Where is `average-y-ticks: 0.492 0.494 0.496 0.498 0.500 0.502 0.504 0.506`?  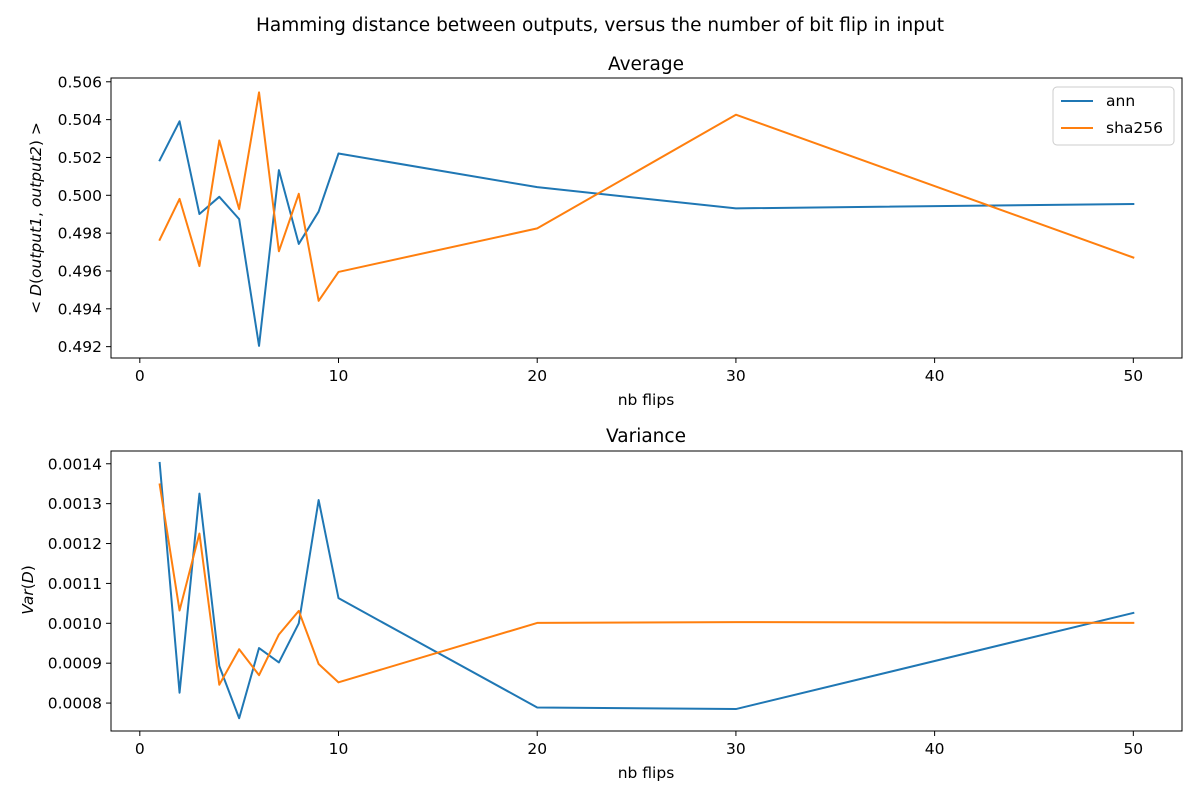
average-y-ticks: 0.492 0.494 0.496 0.498 0.500 0.502 0.504 0.506 is located at coordinates (84, 214).